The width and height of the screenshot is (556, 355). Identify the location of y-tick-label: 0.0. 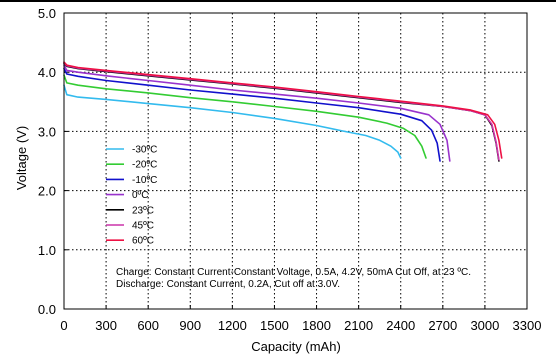
(47, 309).